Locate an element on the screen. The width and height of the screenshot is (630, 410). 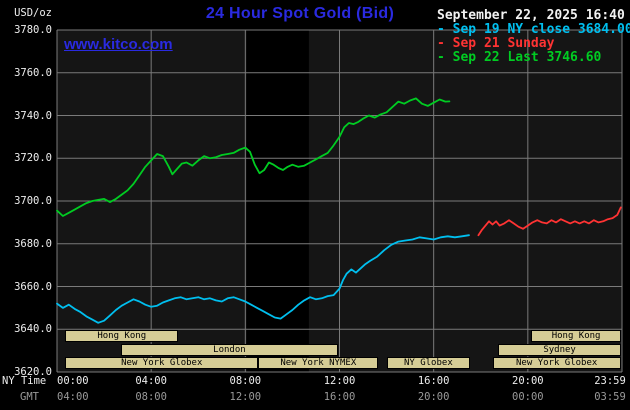
x-tick-gmt: 04:00 is located at coordinates (73, 397).